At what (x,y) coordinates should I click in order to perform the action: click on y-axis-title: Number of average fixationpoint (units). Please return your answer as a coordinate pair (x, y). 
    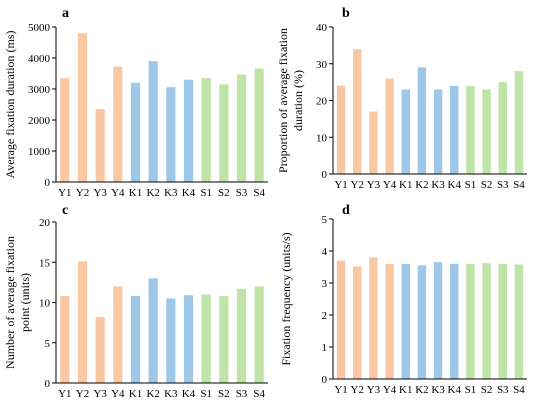
    Looking at the image, I should click on (17, 302).